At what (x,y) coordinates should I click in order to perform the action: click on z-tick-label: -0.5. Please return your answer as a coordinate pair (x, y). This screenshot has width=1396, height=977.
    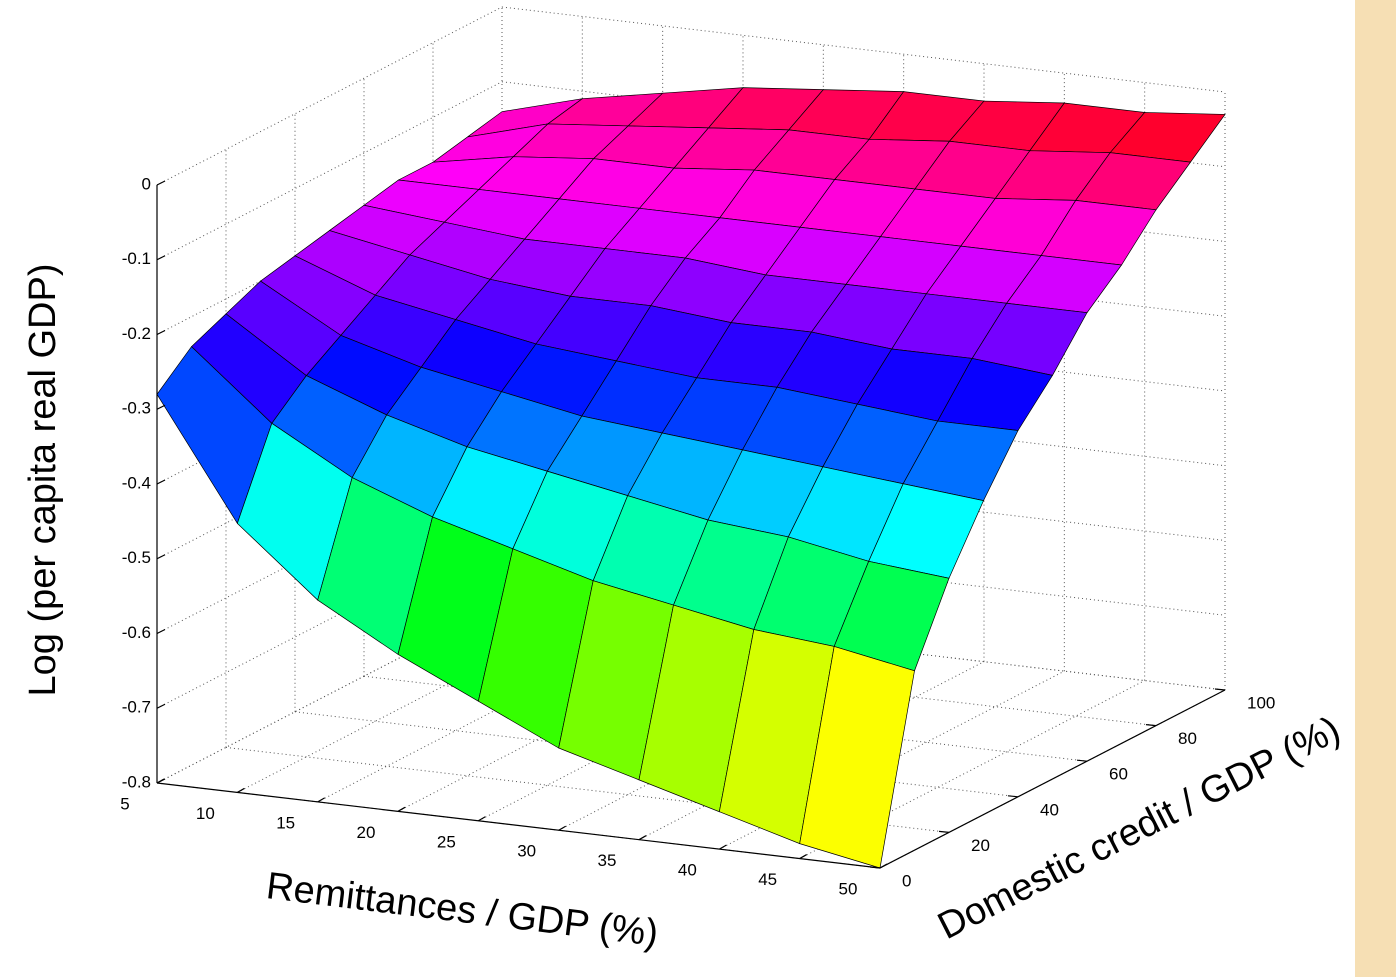
    Looking at the image, I should click on (136, 557).